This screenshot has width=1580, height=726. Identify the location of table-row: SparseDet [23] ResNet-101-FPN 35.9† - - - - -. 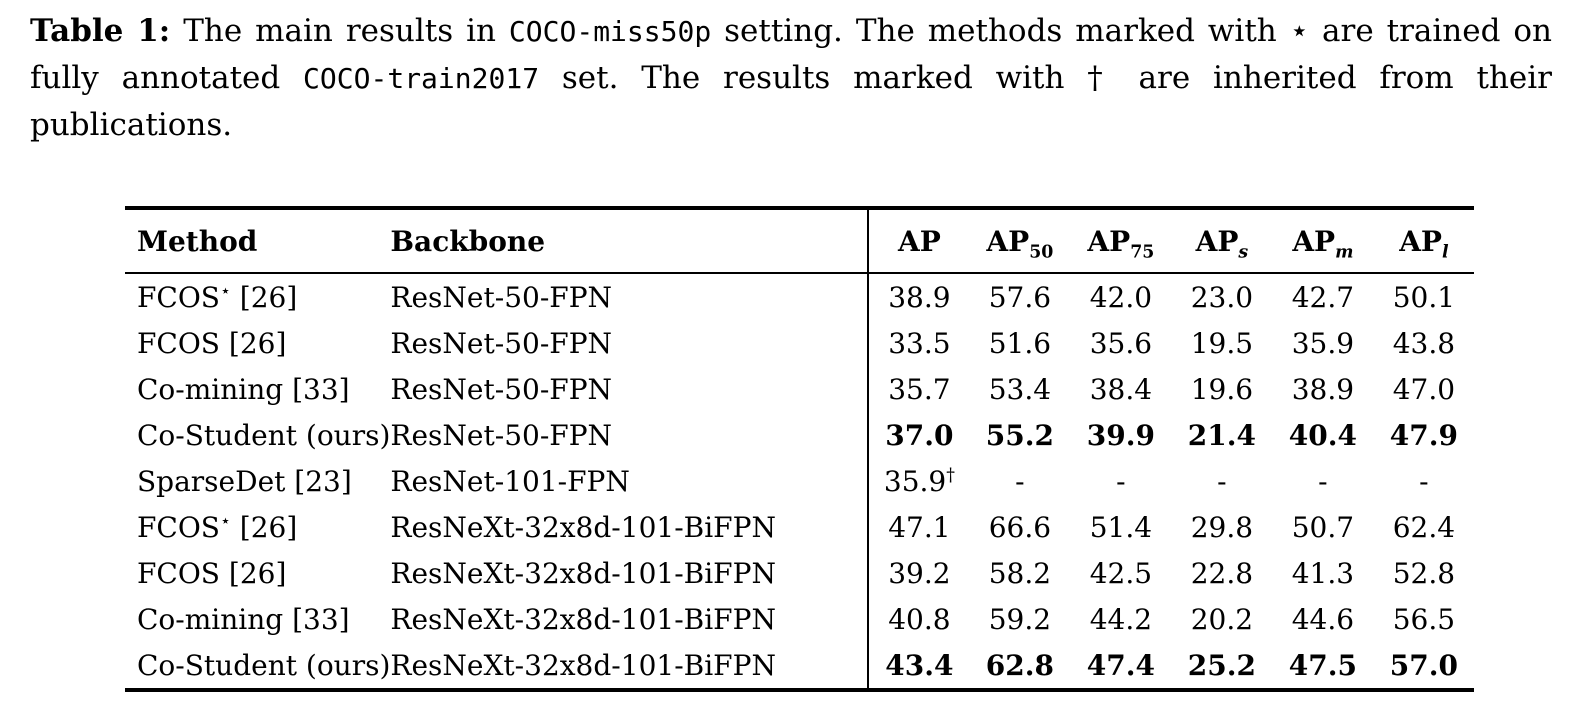
(799, 481).